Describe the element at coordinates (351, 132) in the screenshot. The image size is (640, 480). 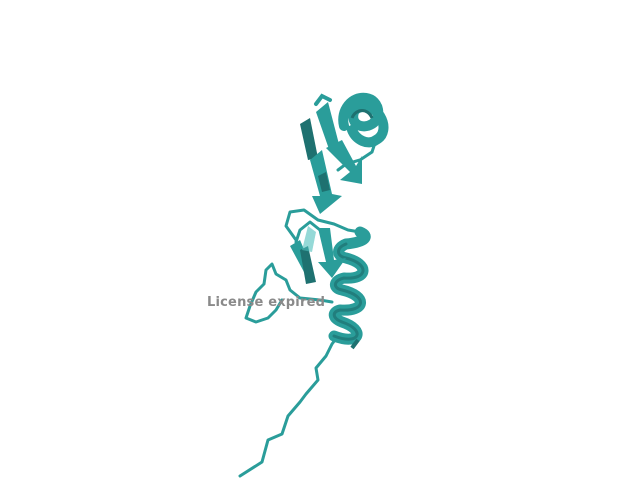
I see `alpha-helix-upper` at that location.